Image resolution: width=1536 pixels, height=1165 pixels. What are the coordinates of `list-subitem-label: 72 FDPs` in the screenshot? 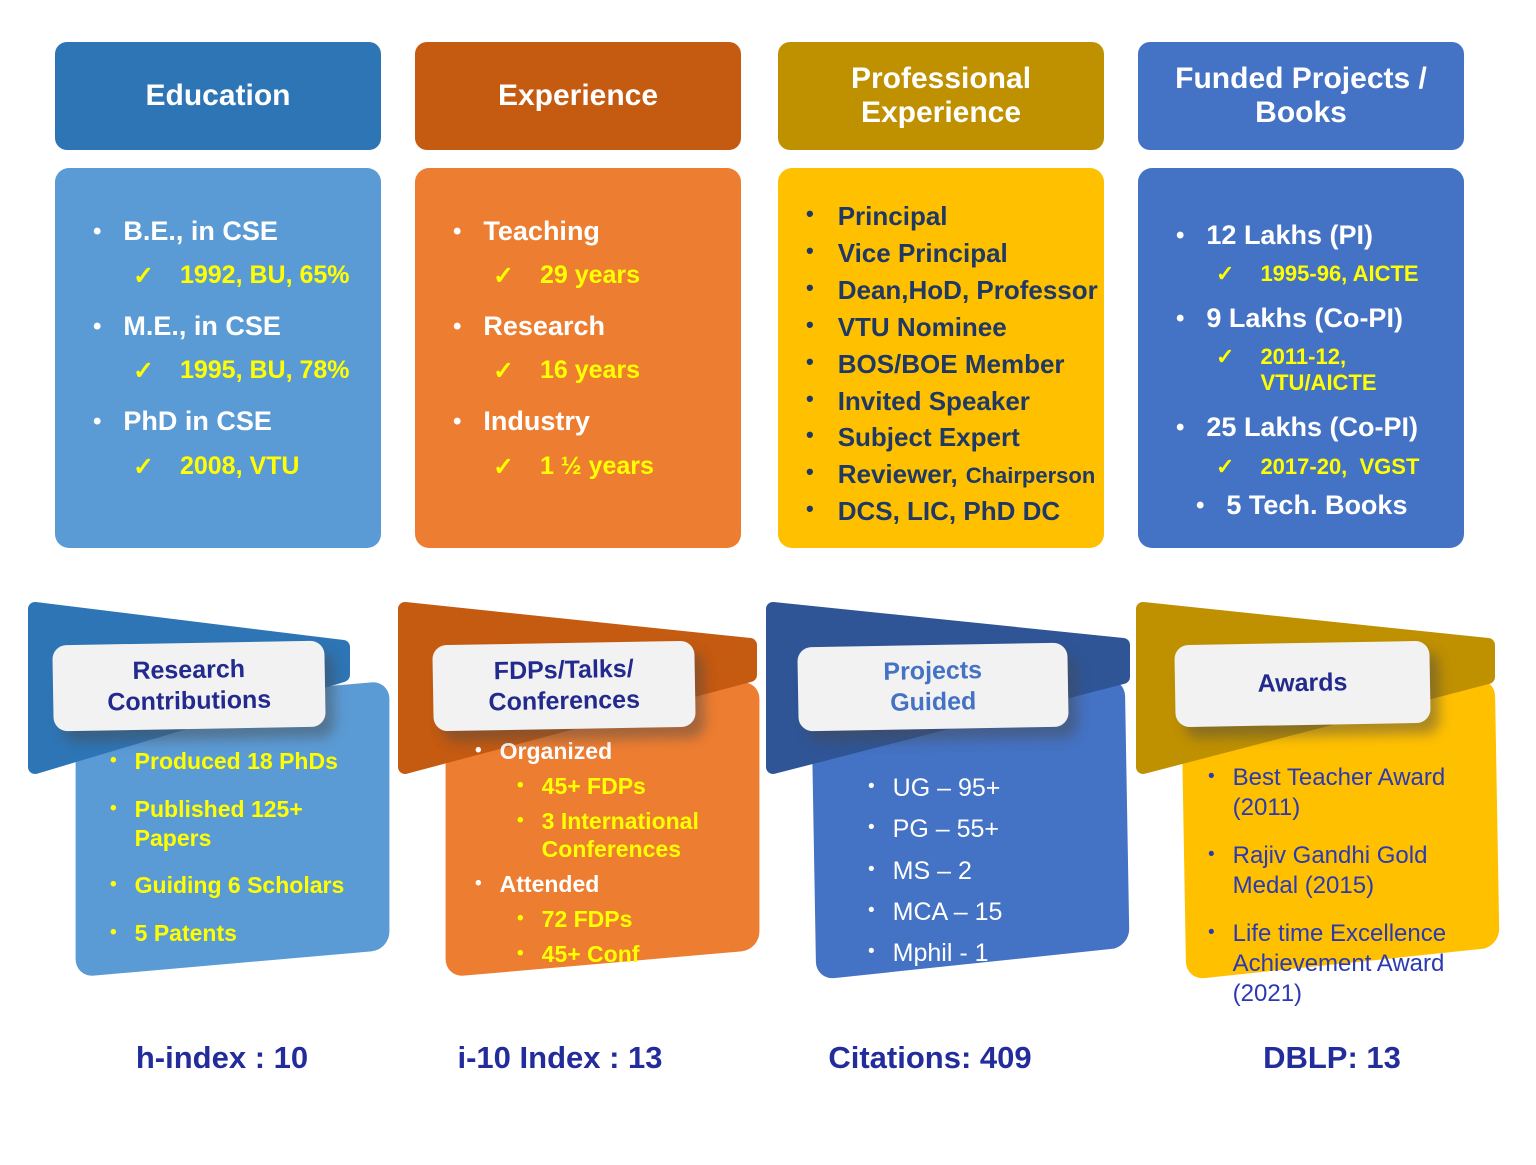 It's located at (587, 918).